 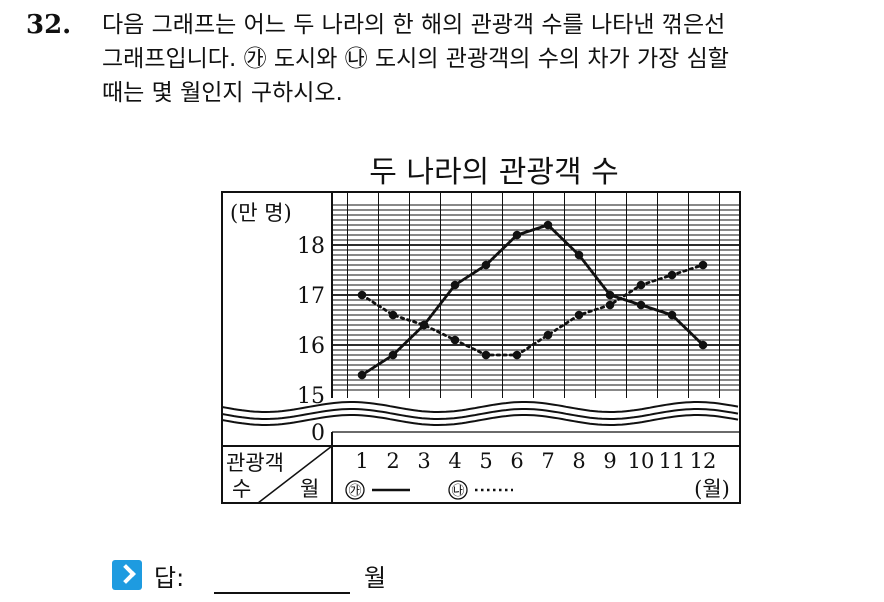 I want to click on question-line: 다음 그래프는 어느 두 나라의 한 해의 관광객 수를 나타낸 꺾은선, so click(x=414, y=25).